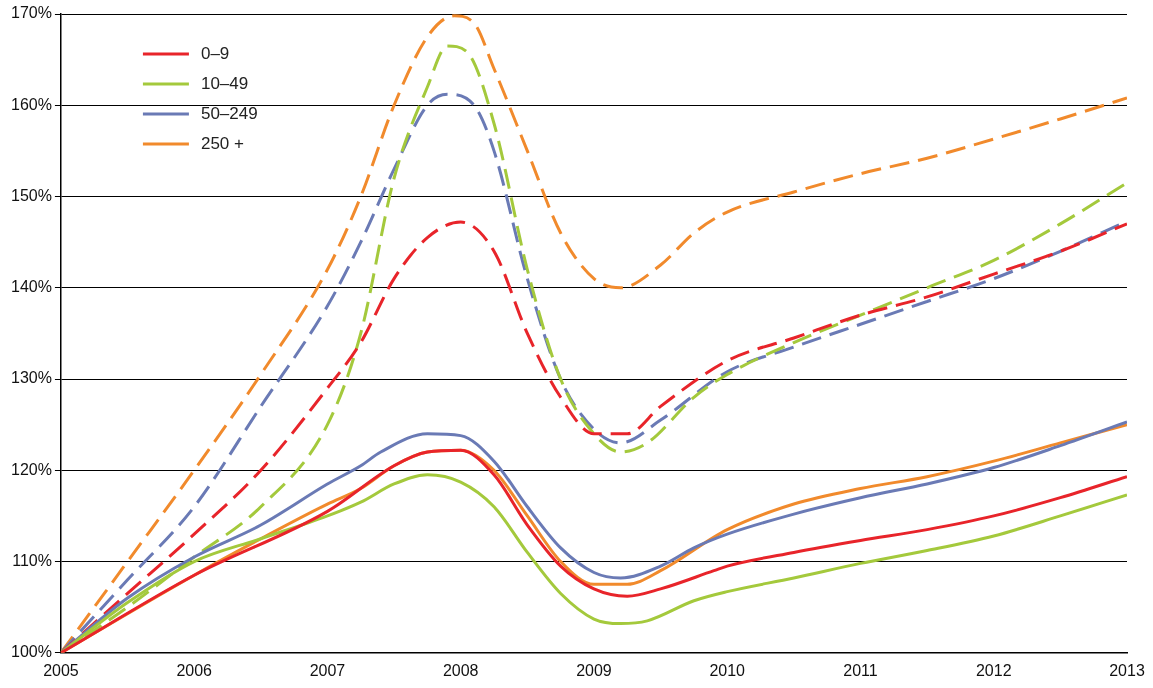  Describe the element at coordinates (327, 670) in the screenshot. I see `x-tick-label: 2007` at that location.